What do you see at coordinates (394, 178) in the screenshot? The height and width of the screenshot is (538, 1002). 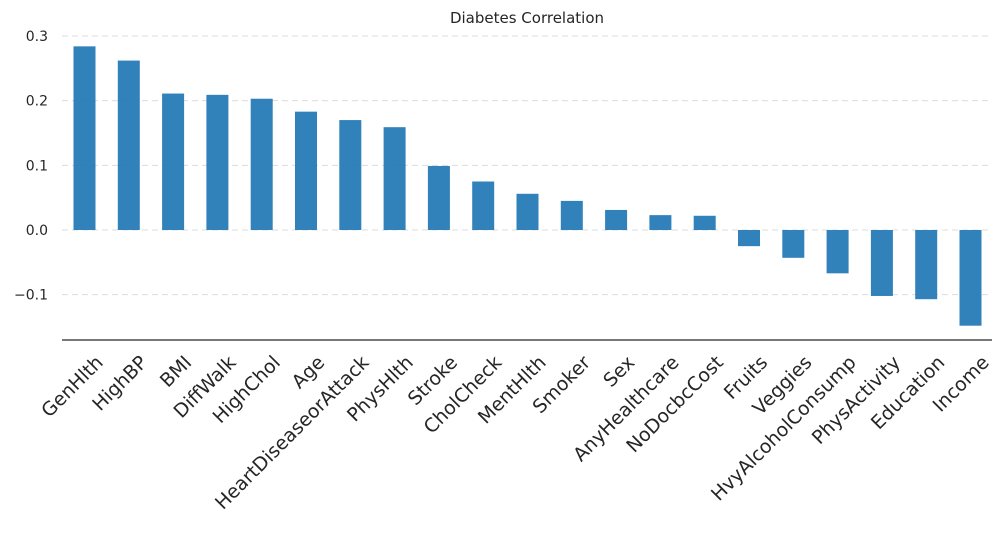 I see `bar-PhysHlth` at bounding box center [394, 178].